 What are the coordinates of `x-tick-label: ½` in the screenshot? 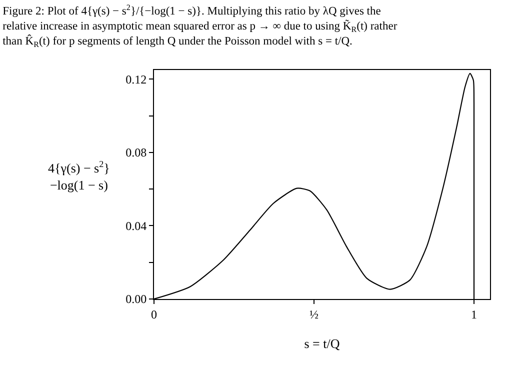 It's located at (314, 314).